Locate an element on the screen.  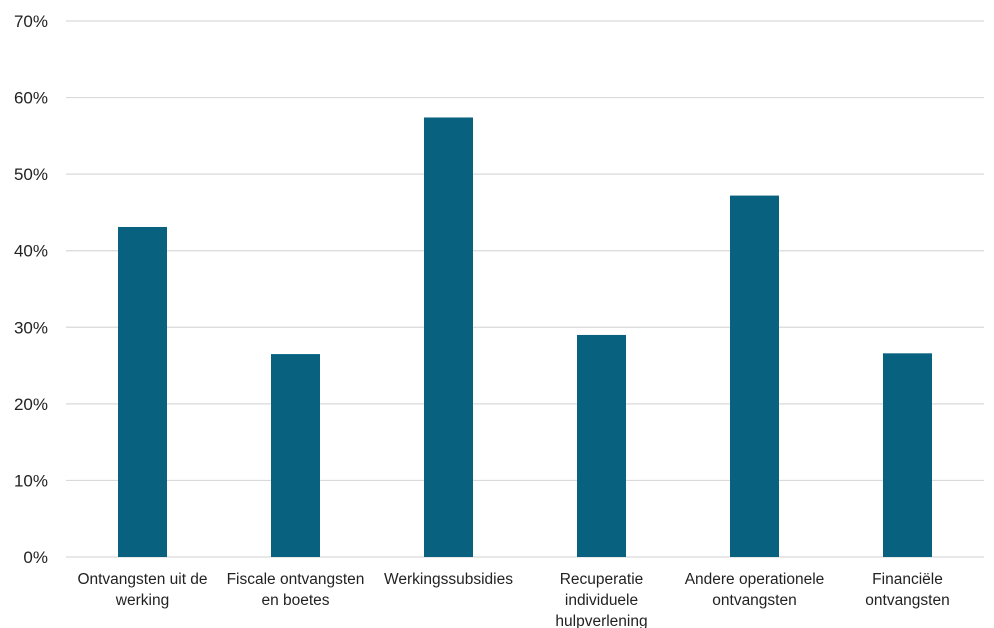
x-category-label: Werkingssubsidies is located at coordinates (448, 579).